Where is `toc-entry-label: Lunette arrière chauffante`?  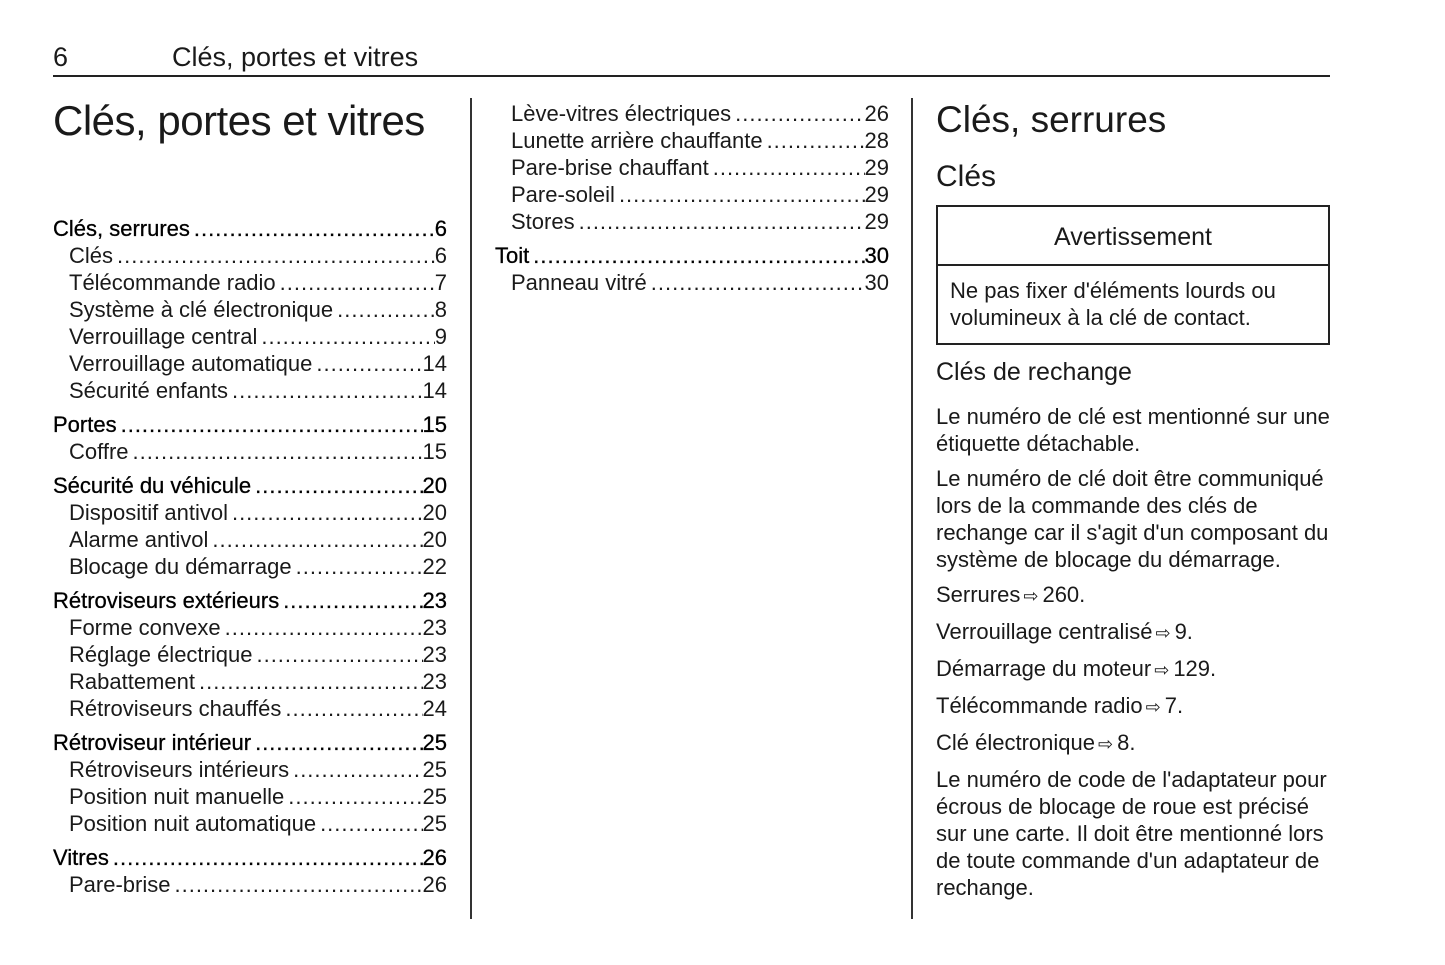 toc-entry-label: Lunette arrière chauffante is located at coordinates (637, 140).